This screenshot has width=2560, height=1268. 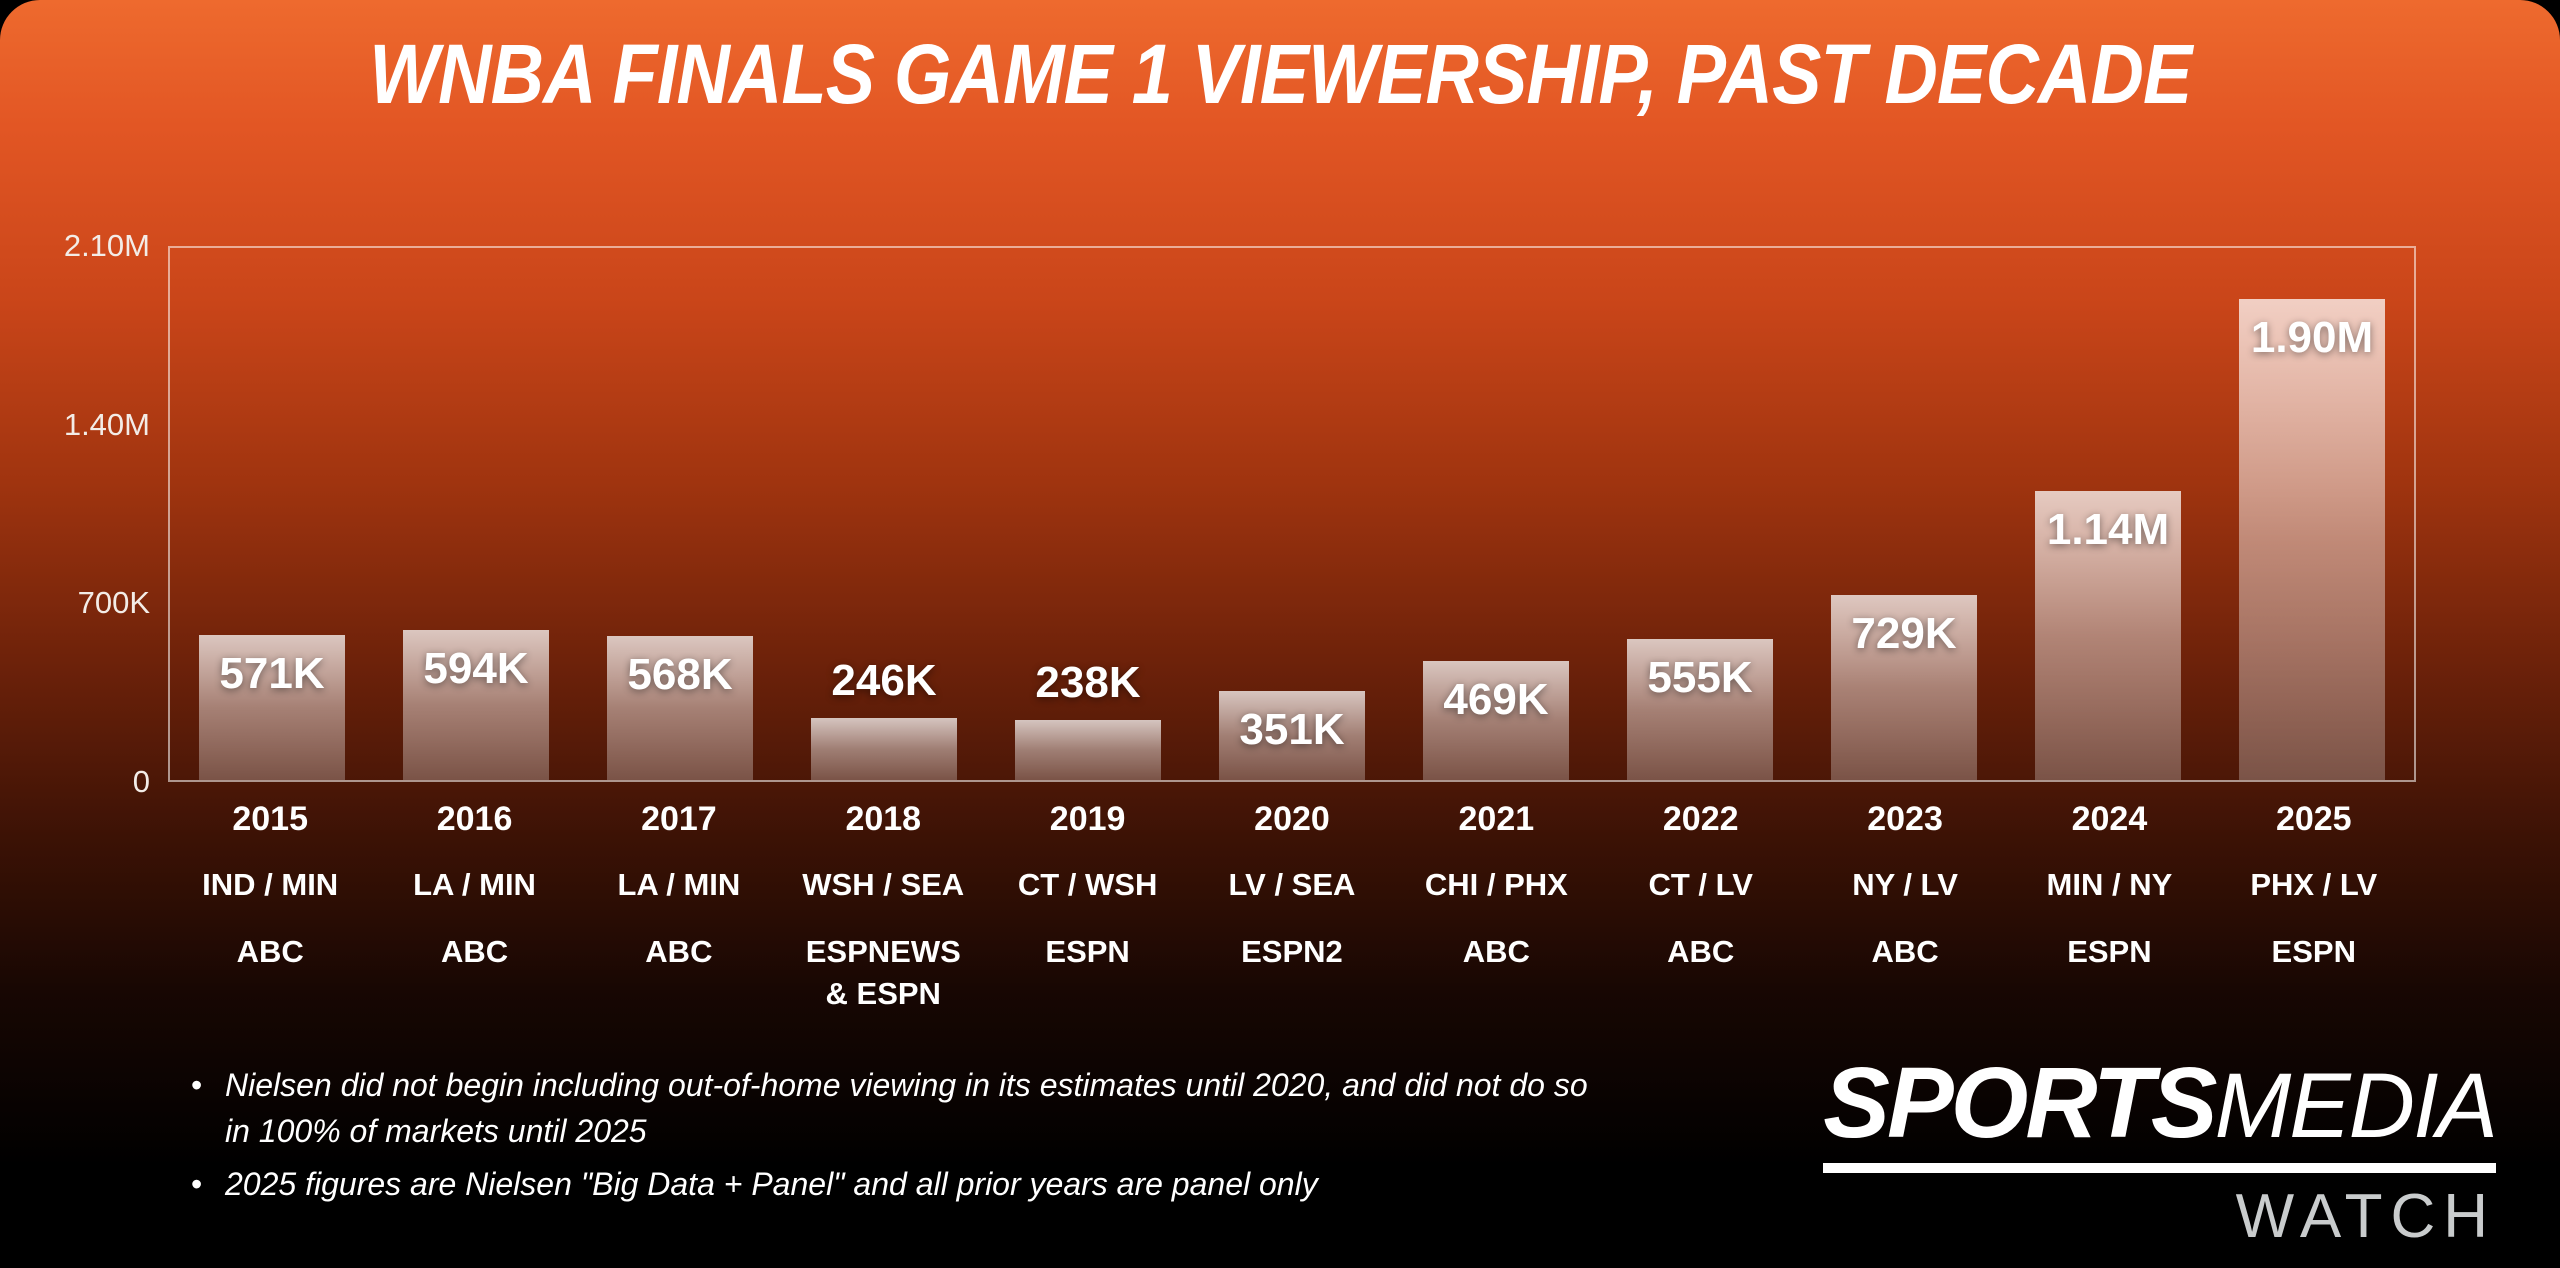 What do you see at coordinates (1292, 819) in the screenshot?
I see `x-year-label: 2020` at bounding box center [1292, 819].